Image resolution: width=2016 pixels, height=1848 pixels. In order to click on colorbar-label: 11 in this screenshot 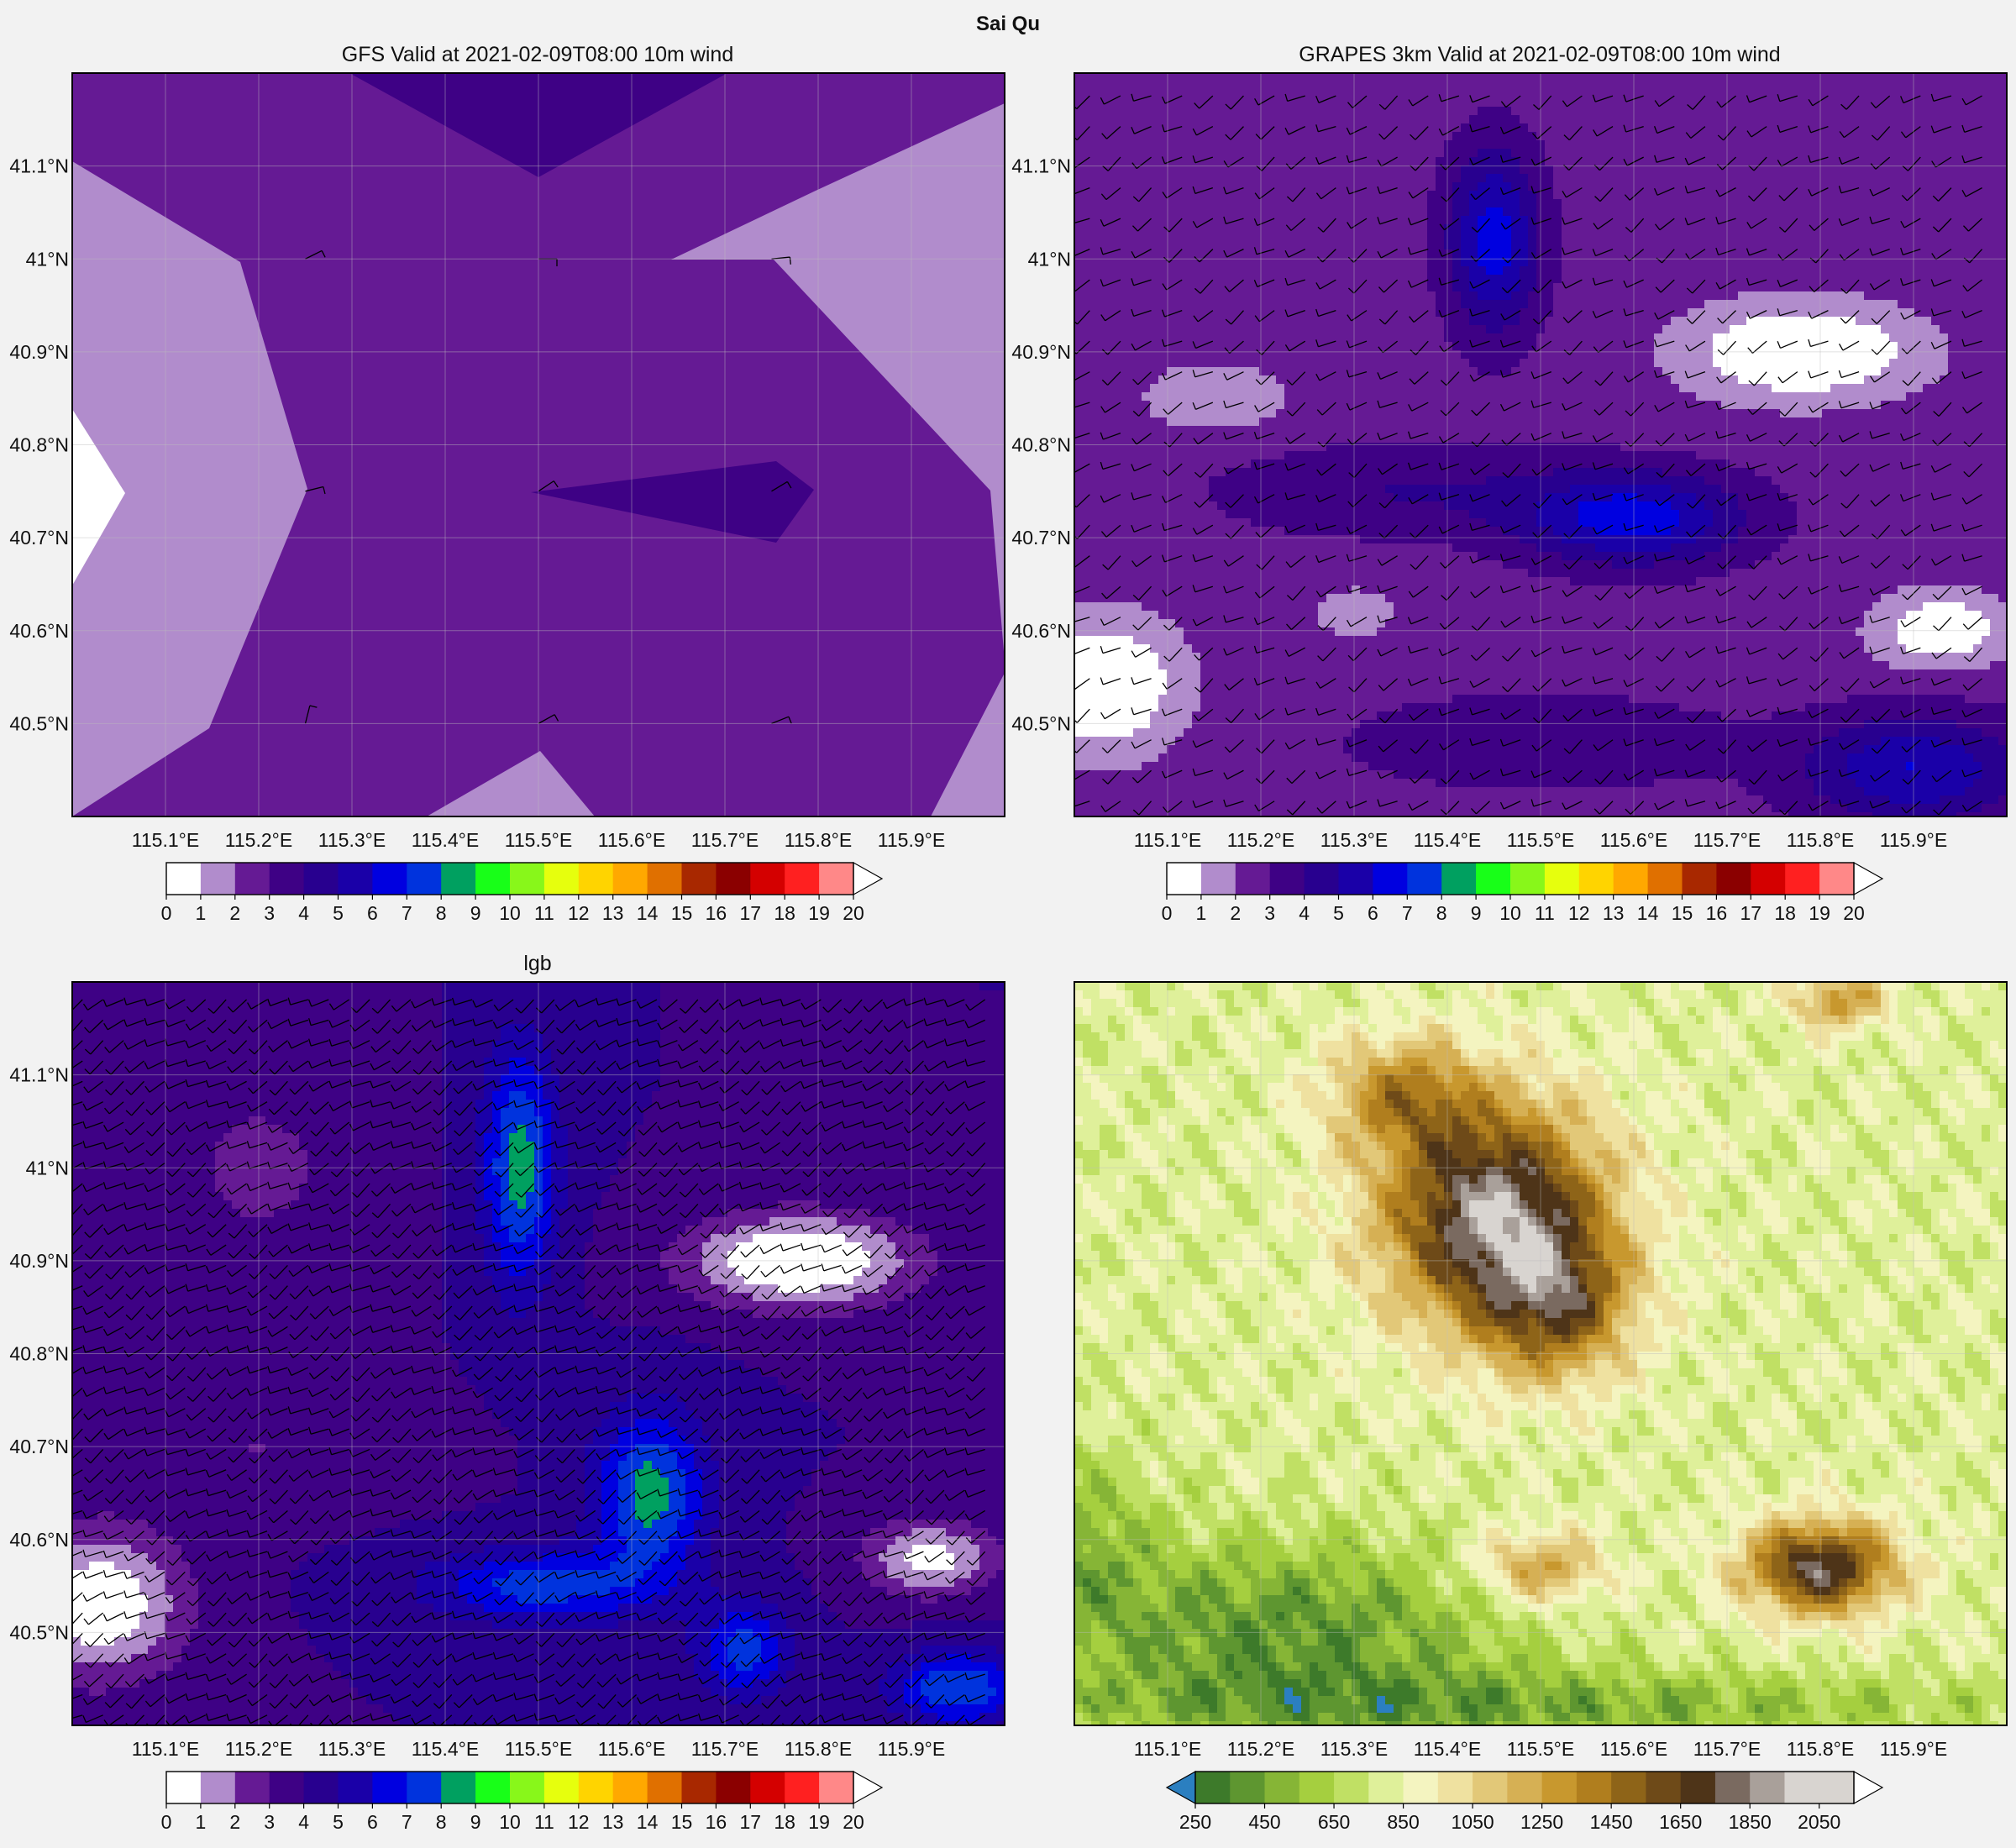, I will do `click(544, 913)`.